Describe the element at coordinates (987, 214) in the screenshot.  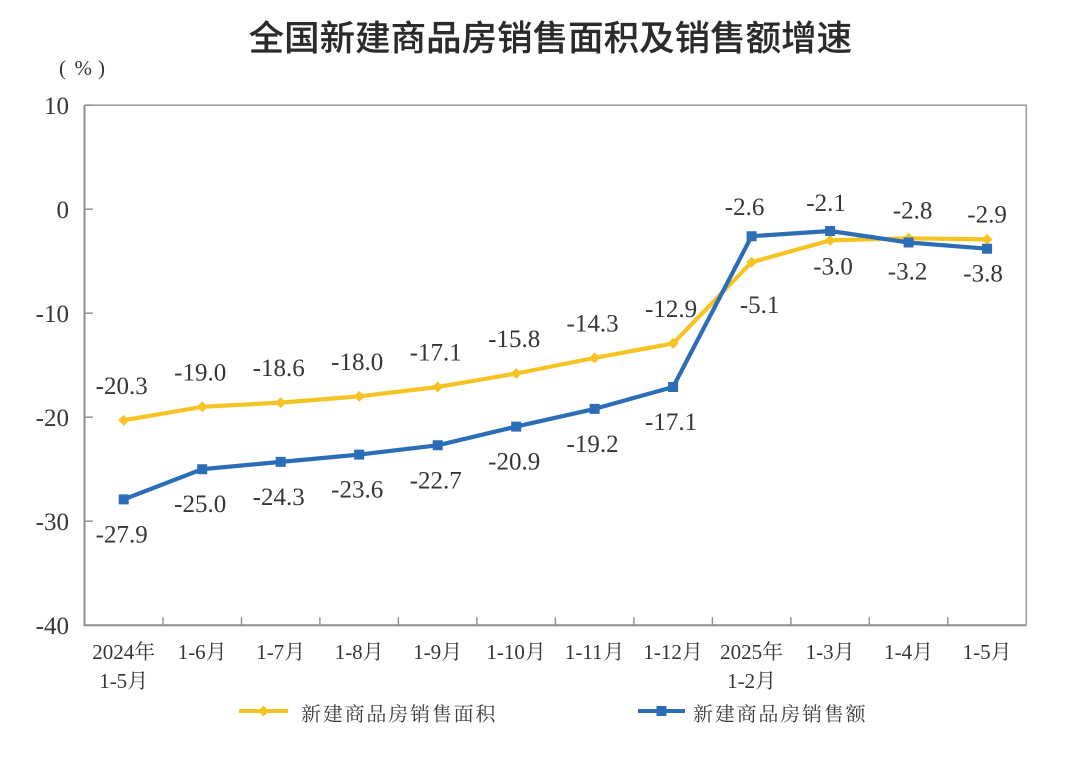
I see `svg-text: -2.9` at that location.